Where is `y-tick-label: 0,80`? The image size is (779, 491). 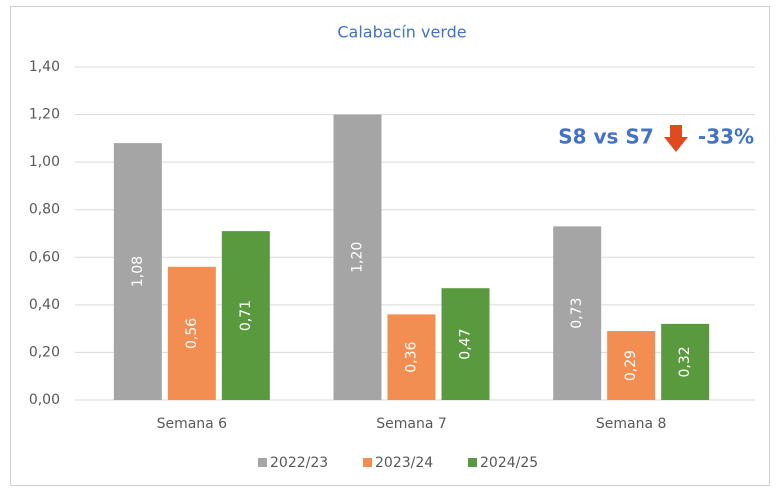 y-tick-label: 0,80 is located at coordinates (44, 210).